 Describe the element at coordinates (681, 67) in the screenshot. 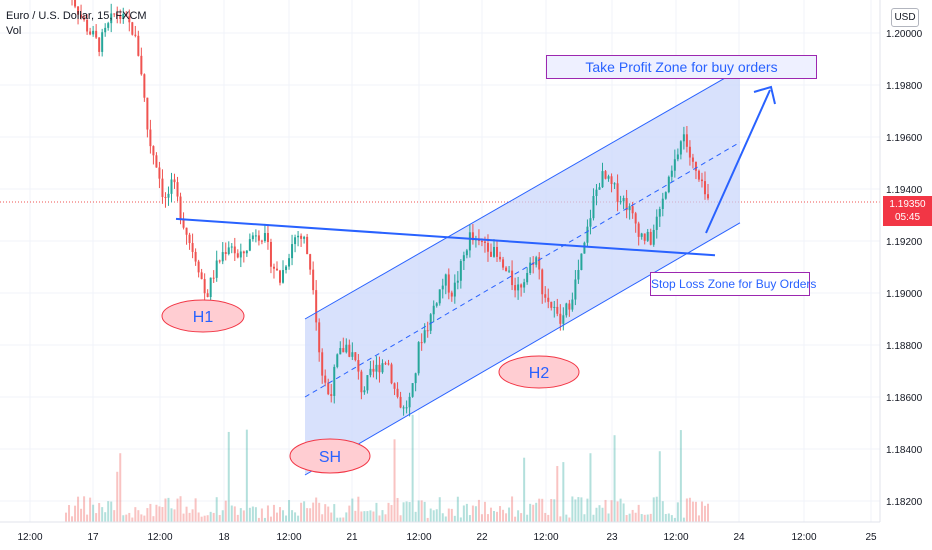

I see `take-profit-label: Take Profit Zone for buy orders` at that location.